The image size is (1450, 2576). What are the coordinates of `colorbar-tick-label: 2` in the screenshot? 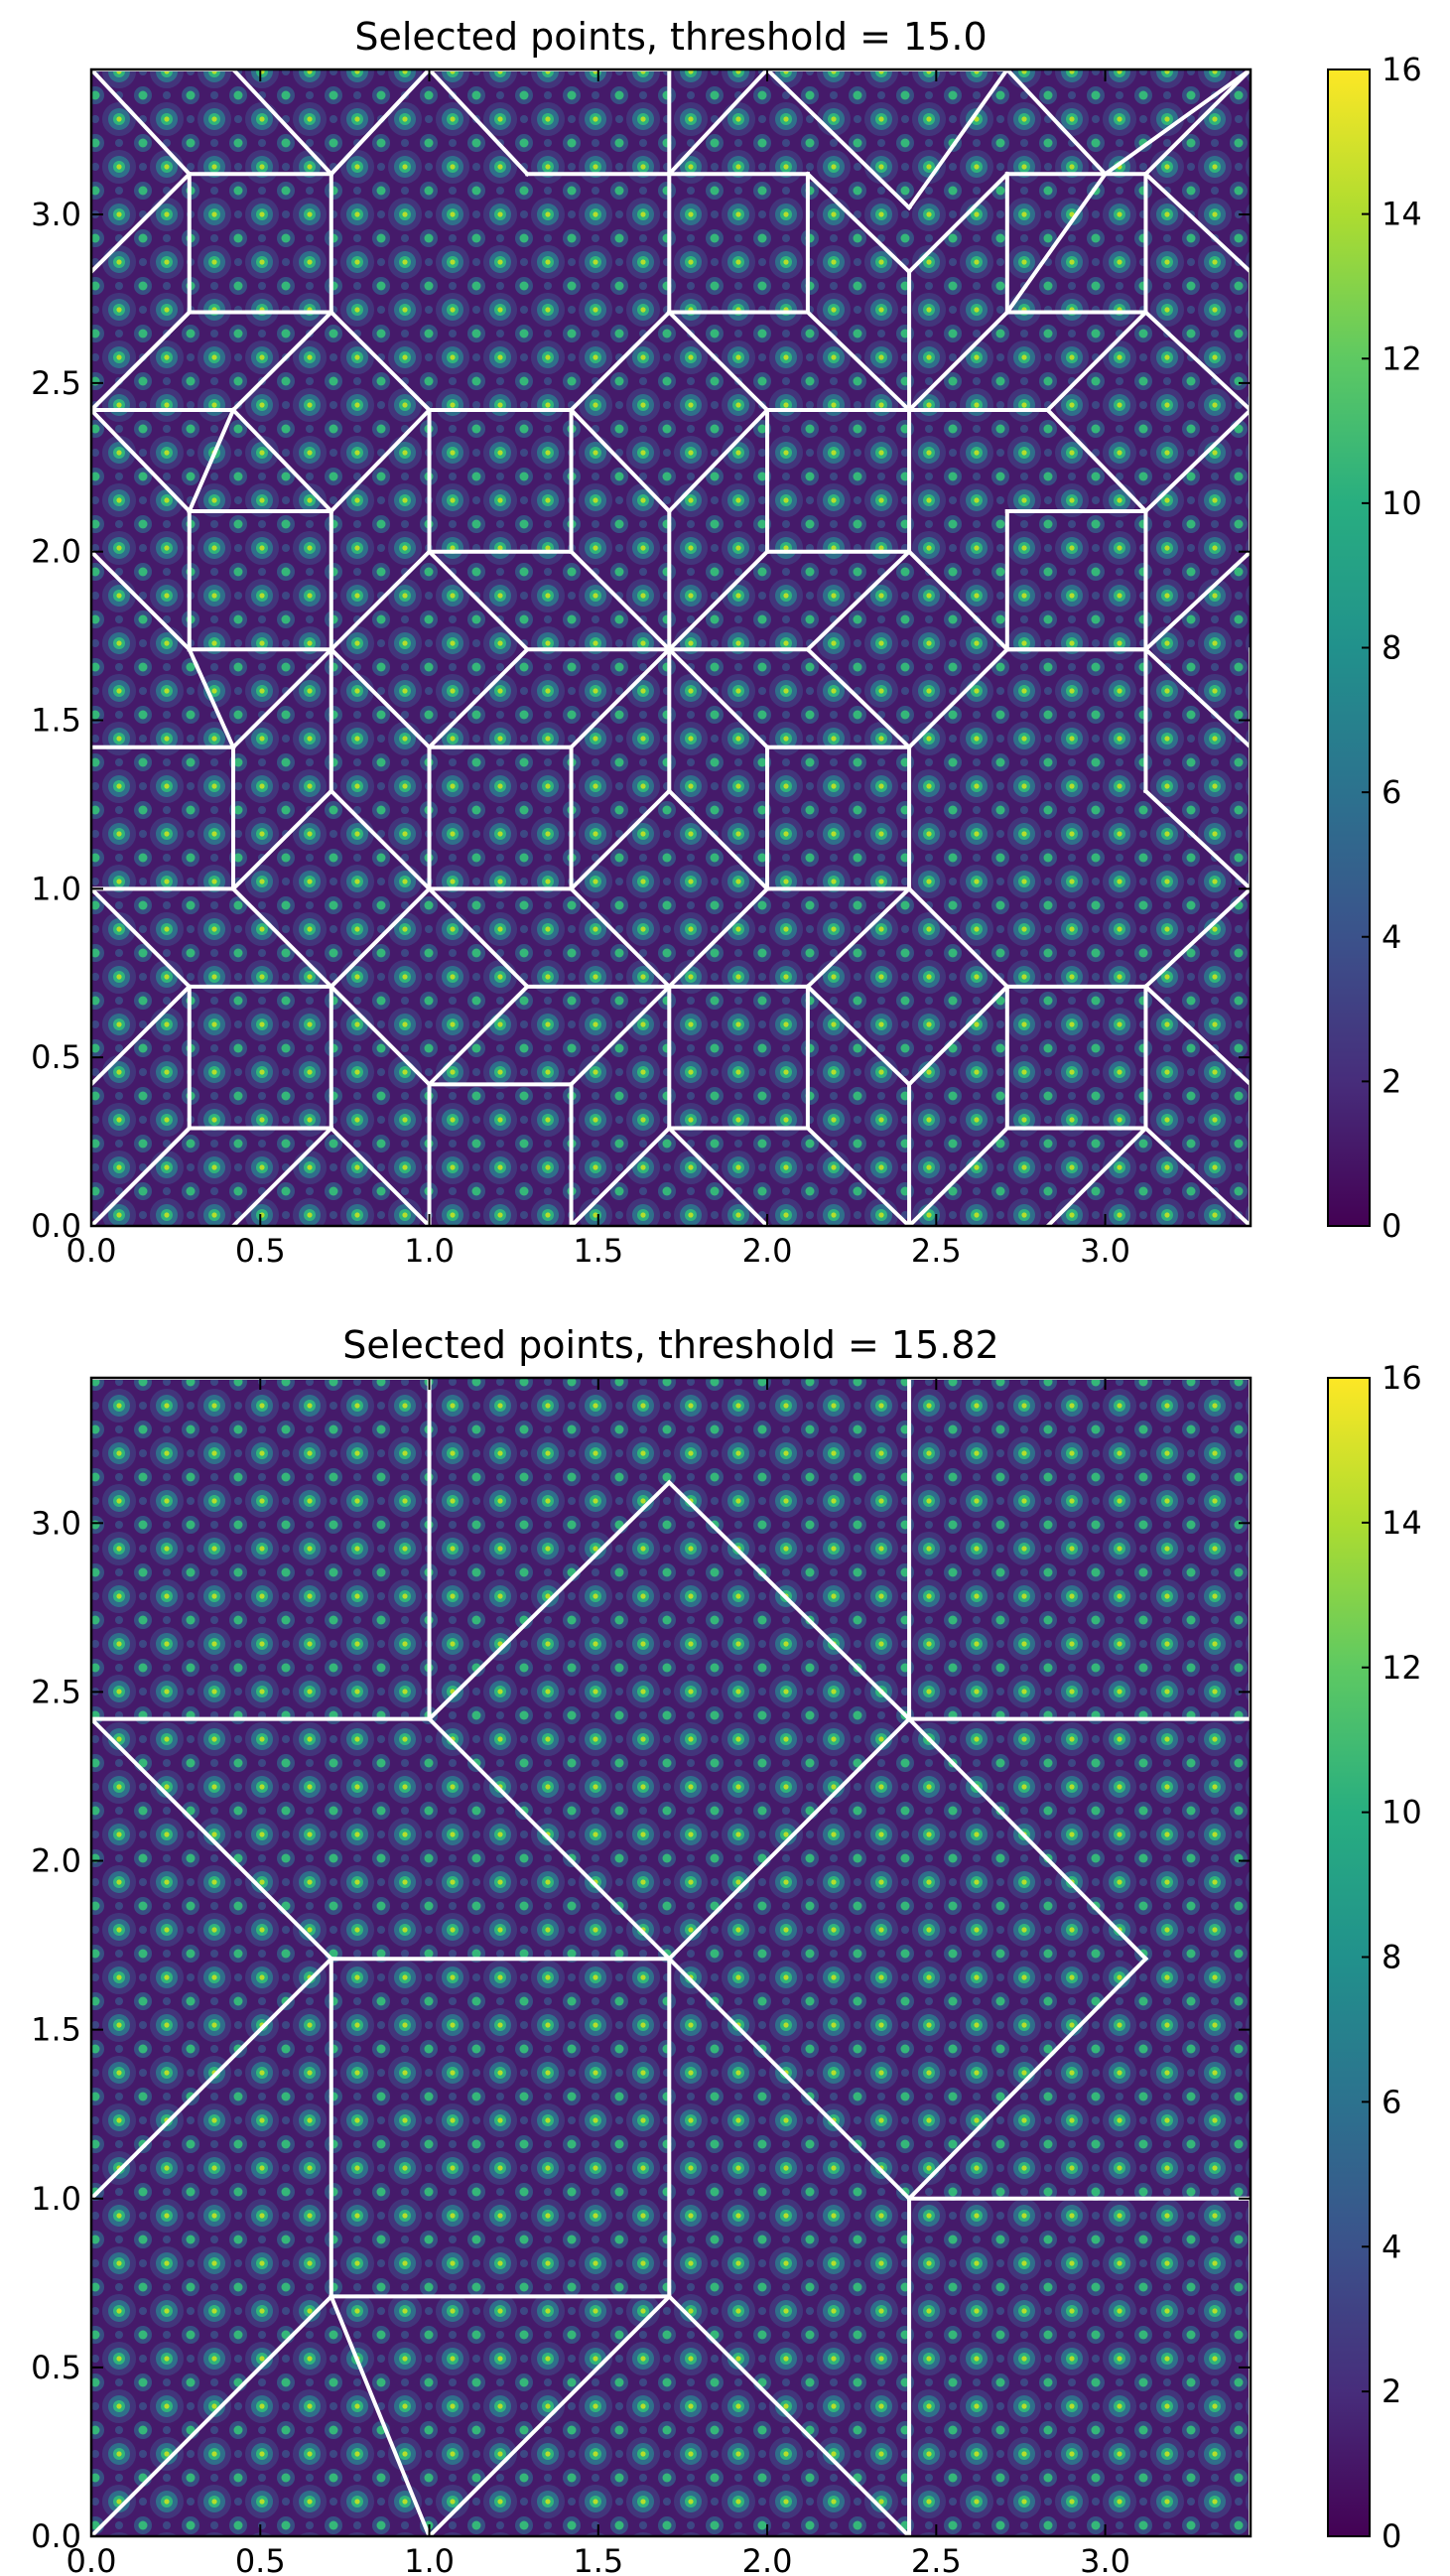 It's located at (1392, 1081).